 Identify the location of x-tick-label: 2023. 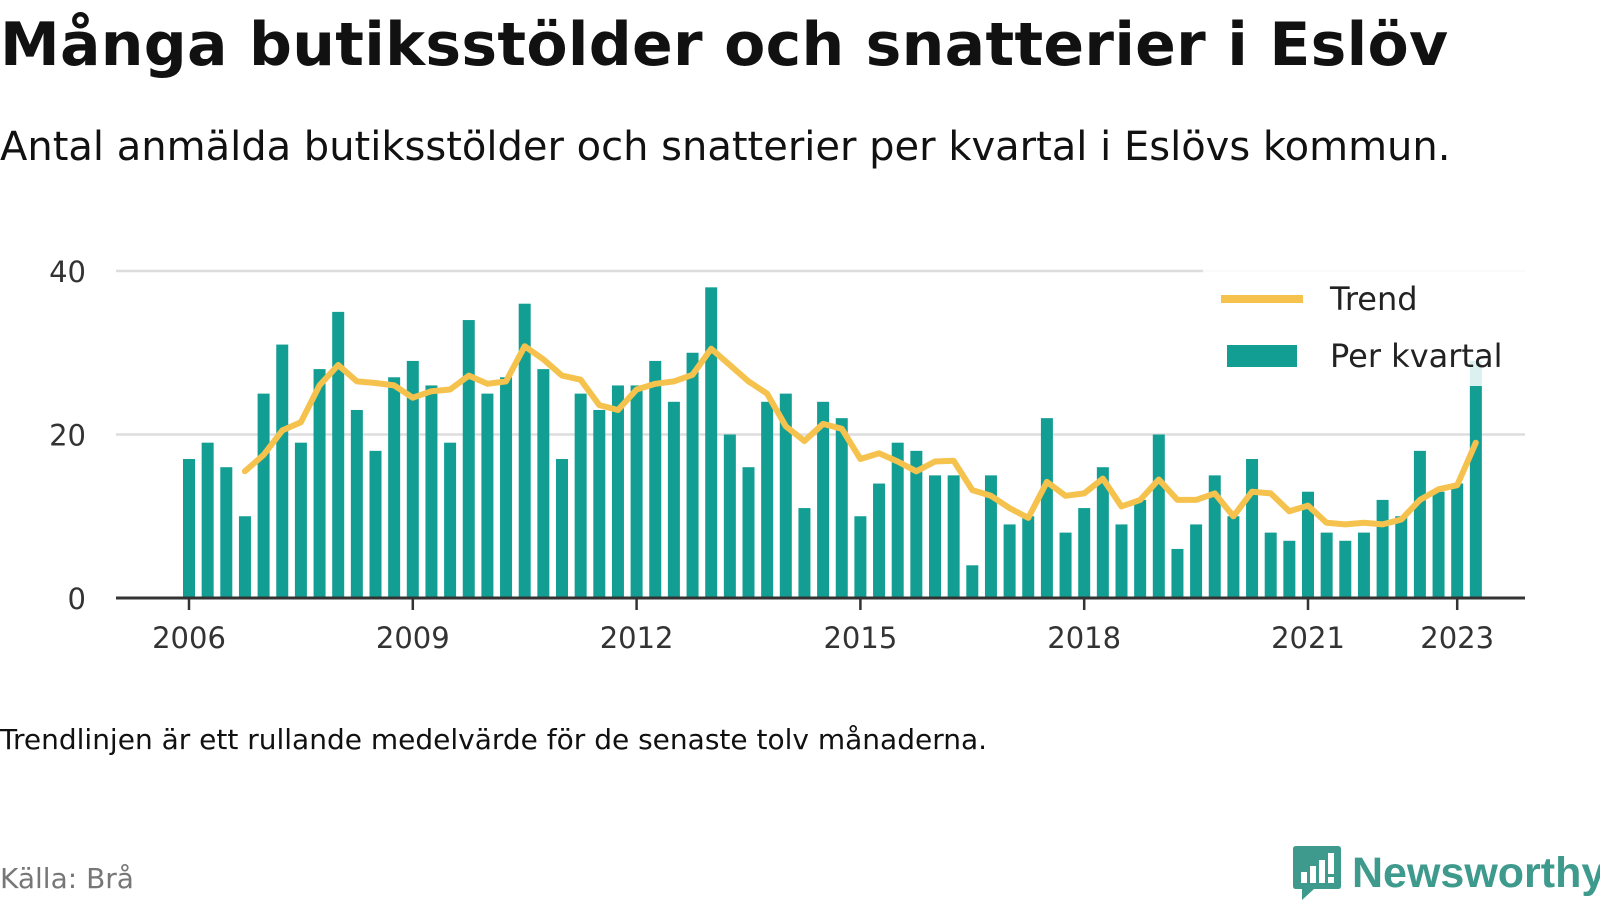
(1457, 638).